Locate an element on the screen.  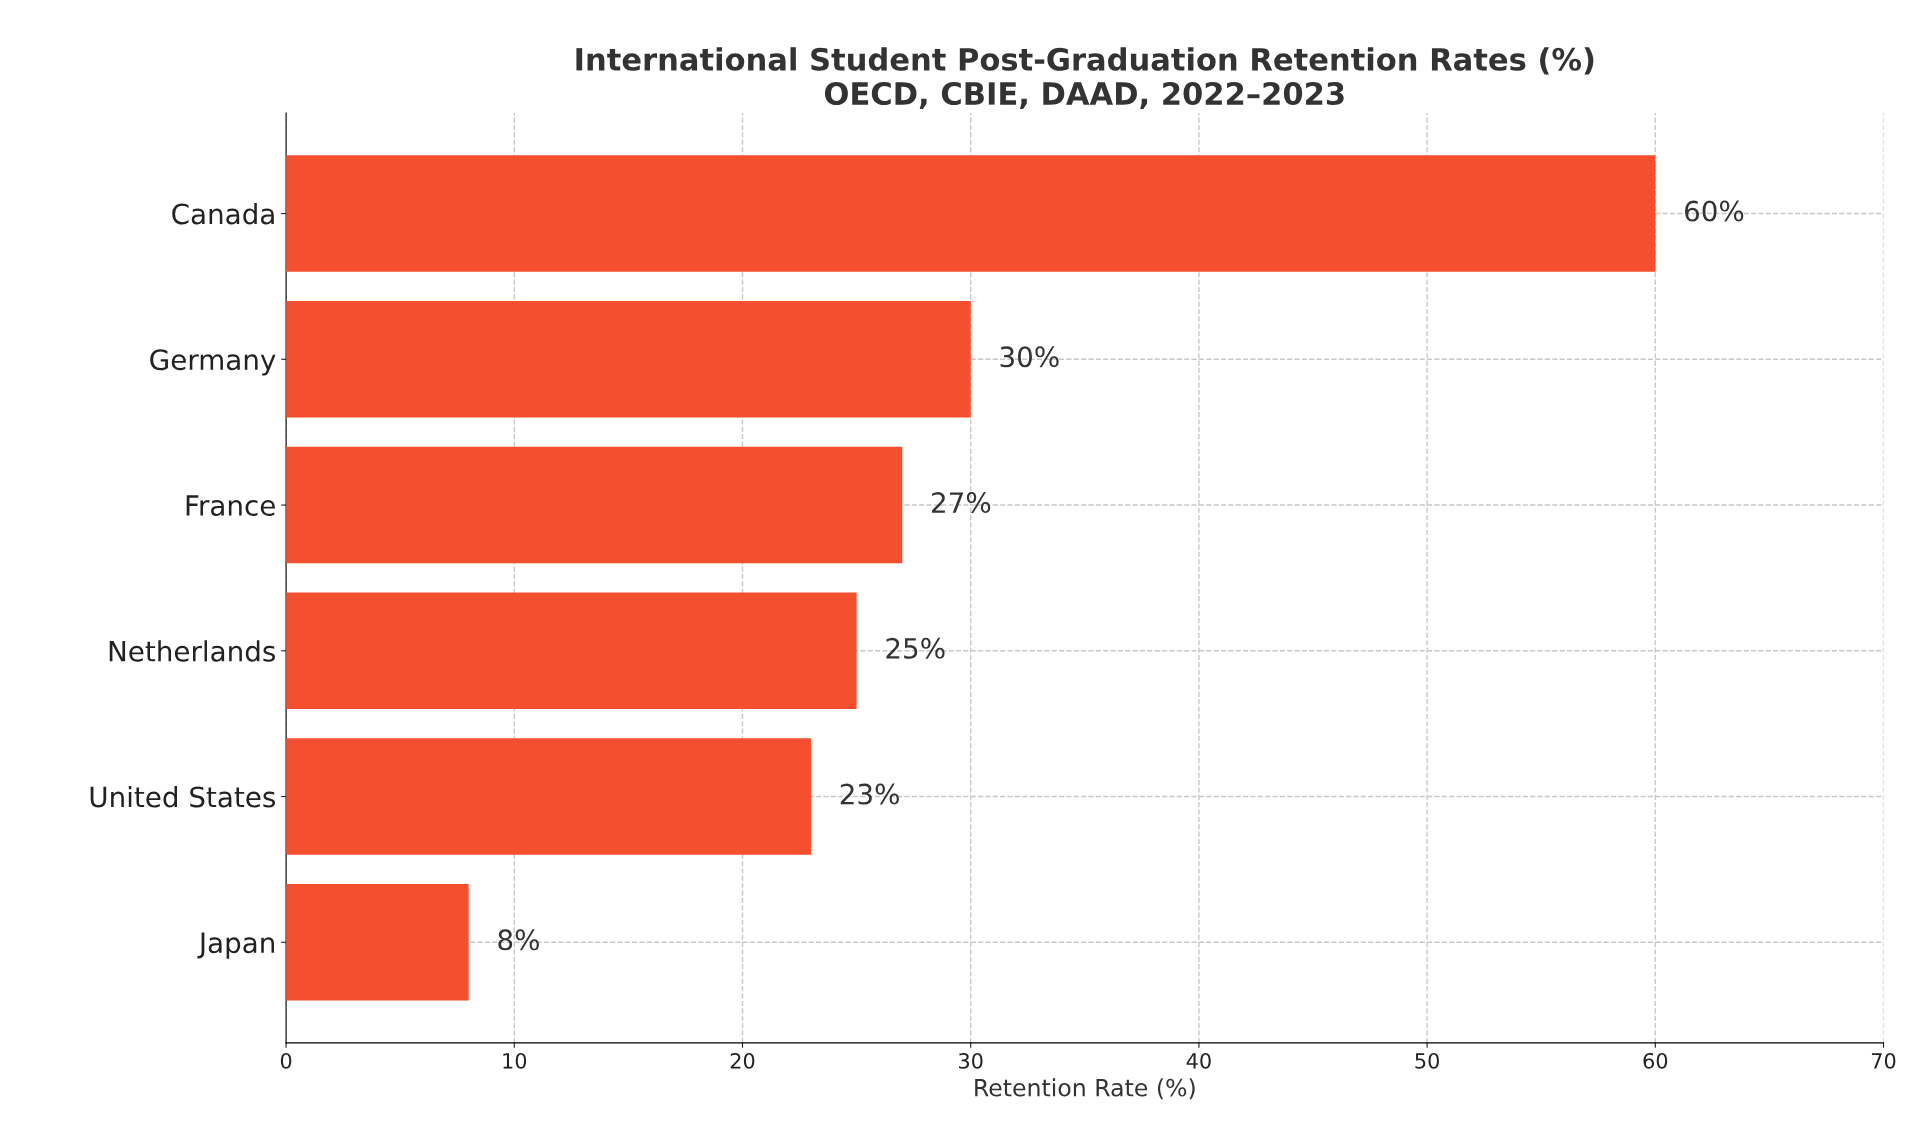
x-axis-title: Retention Rate (%) is located at coordinates (1085, 1089).